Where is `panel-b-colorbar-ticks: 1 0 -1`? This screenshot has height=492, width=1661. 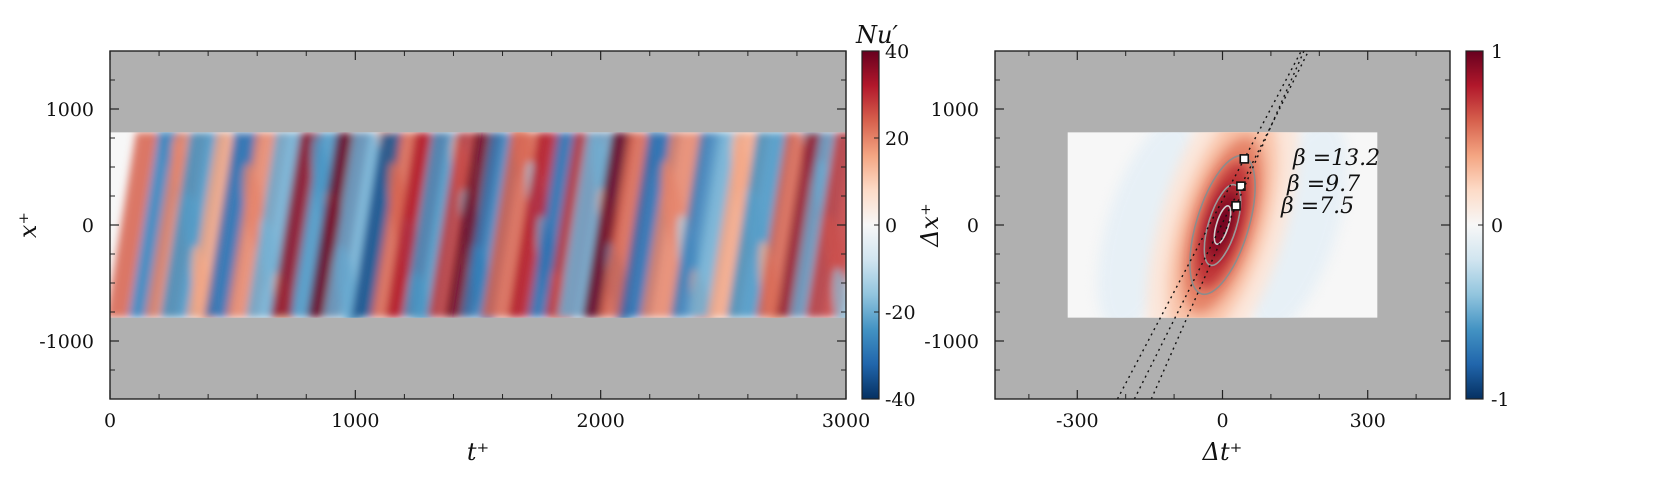 panel-b-colorbar-ticks: 1 0 -1 is located at coordinates (1494, 226).